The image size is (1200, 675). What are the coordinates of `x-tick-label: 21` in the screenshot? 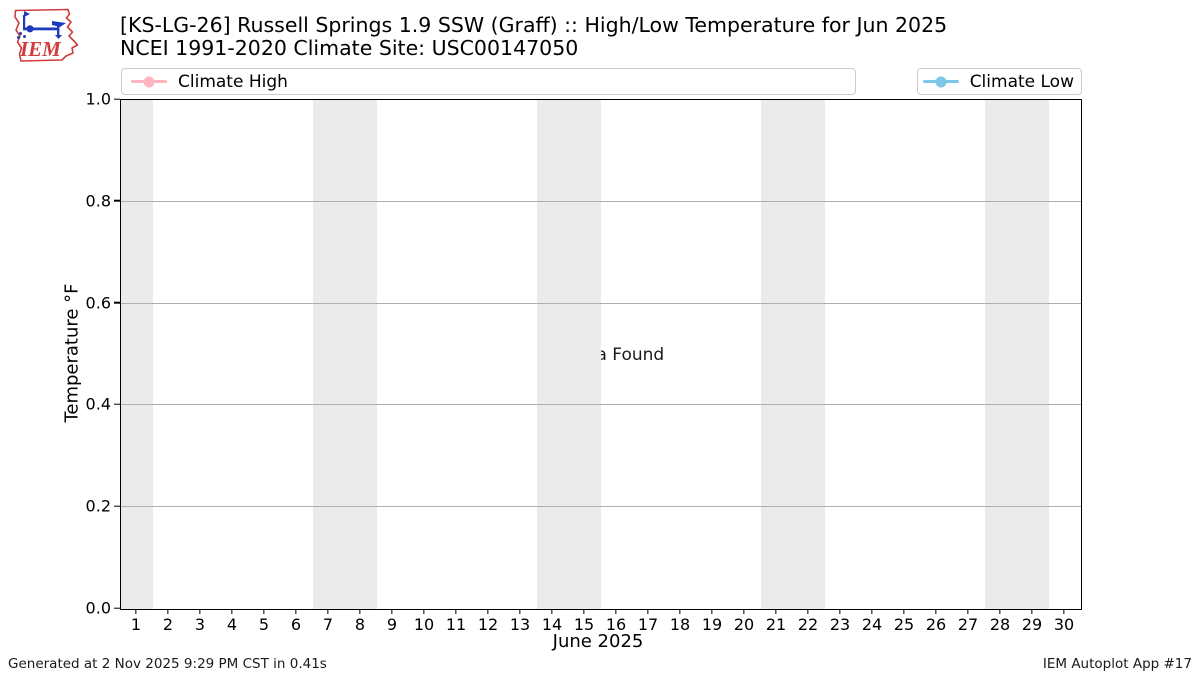 It's located at (776, 624).